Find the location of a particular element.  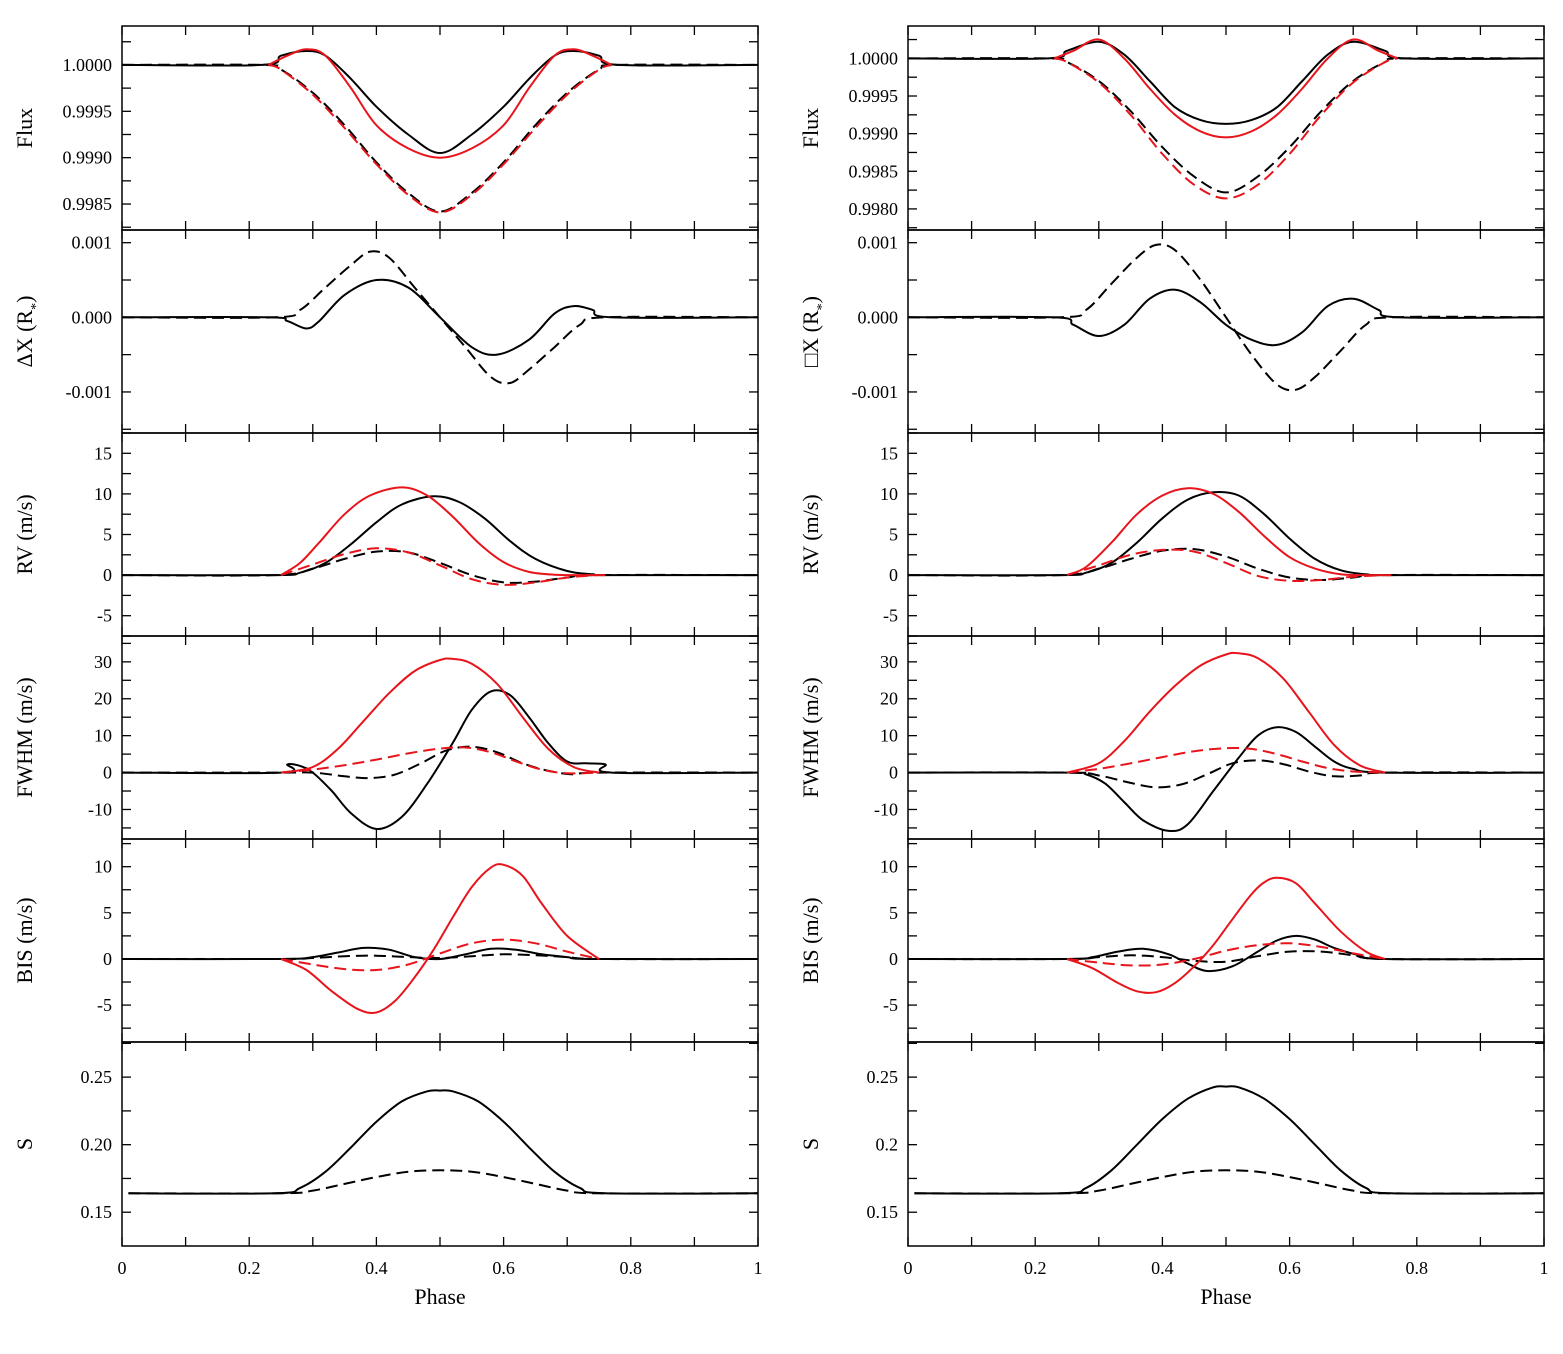

panel-dx-right: -0.001 0.000 0.001 □X (R*) is located at coordinates (1171, 331).